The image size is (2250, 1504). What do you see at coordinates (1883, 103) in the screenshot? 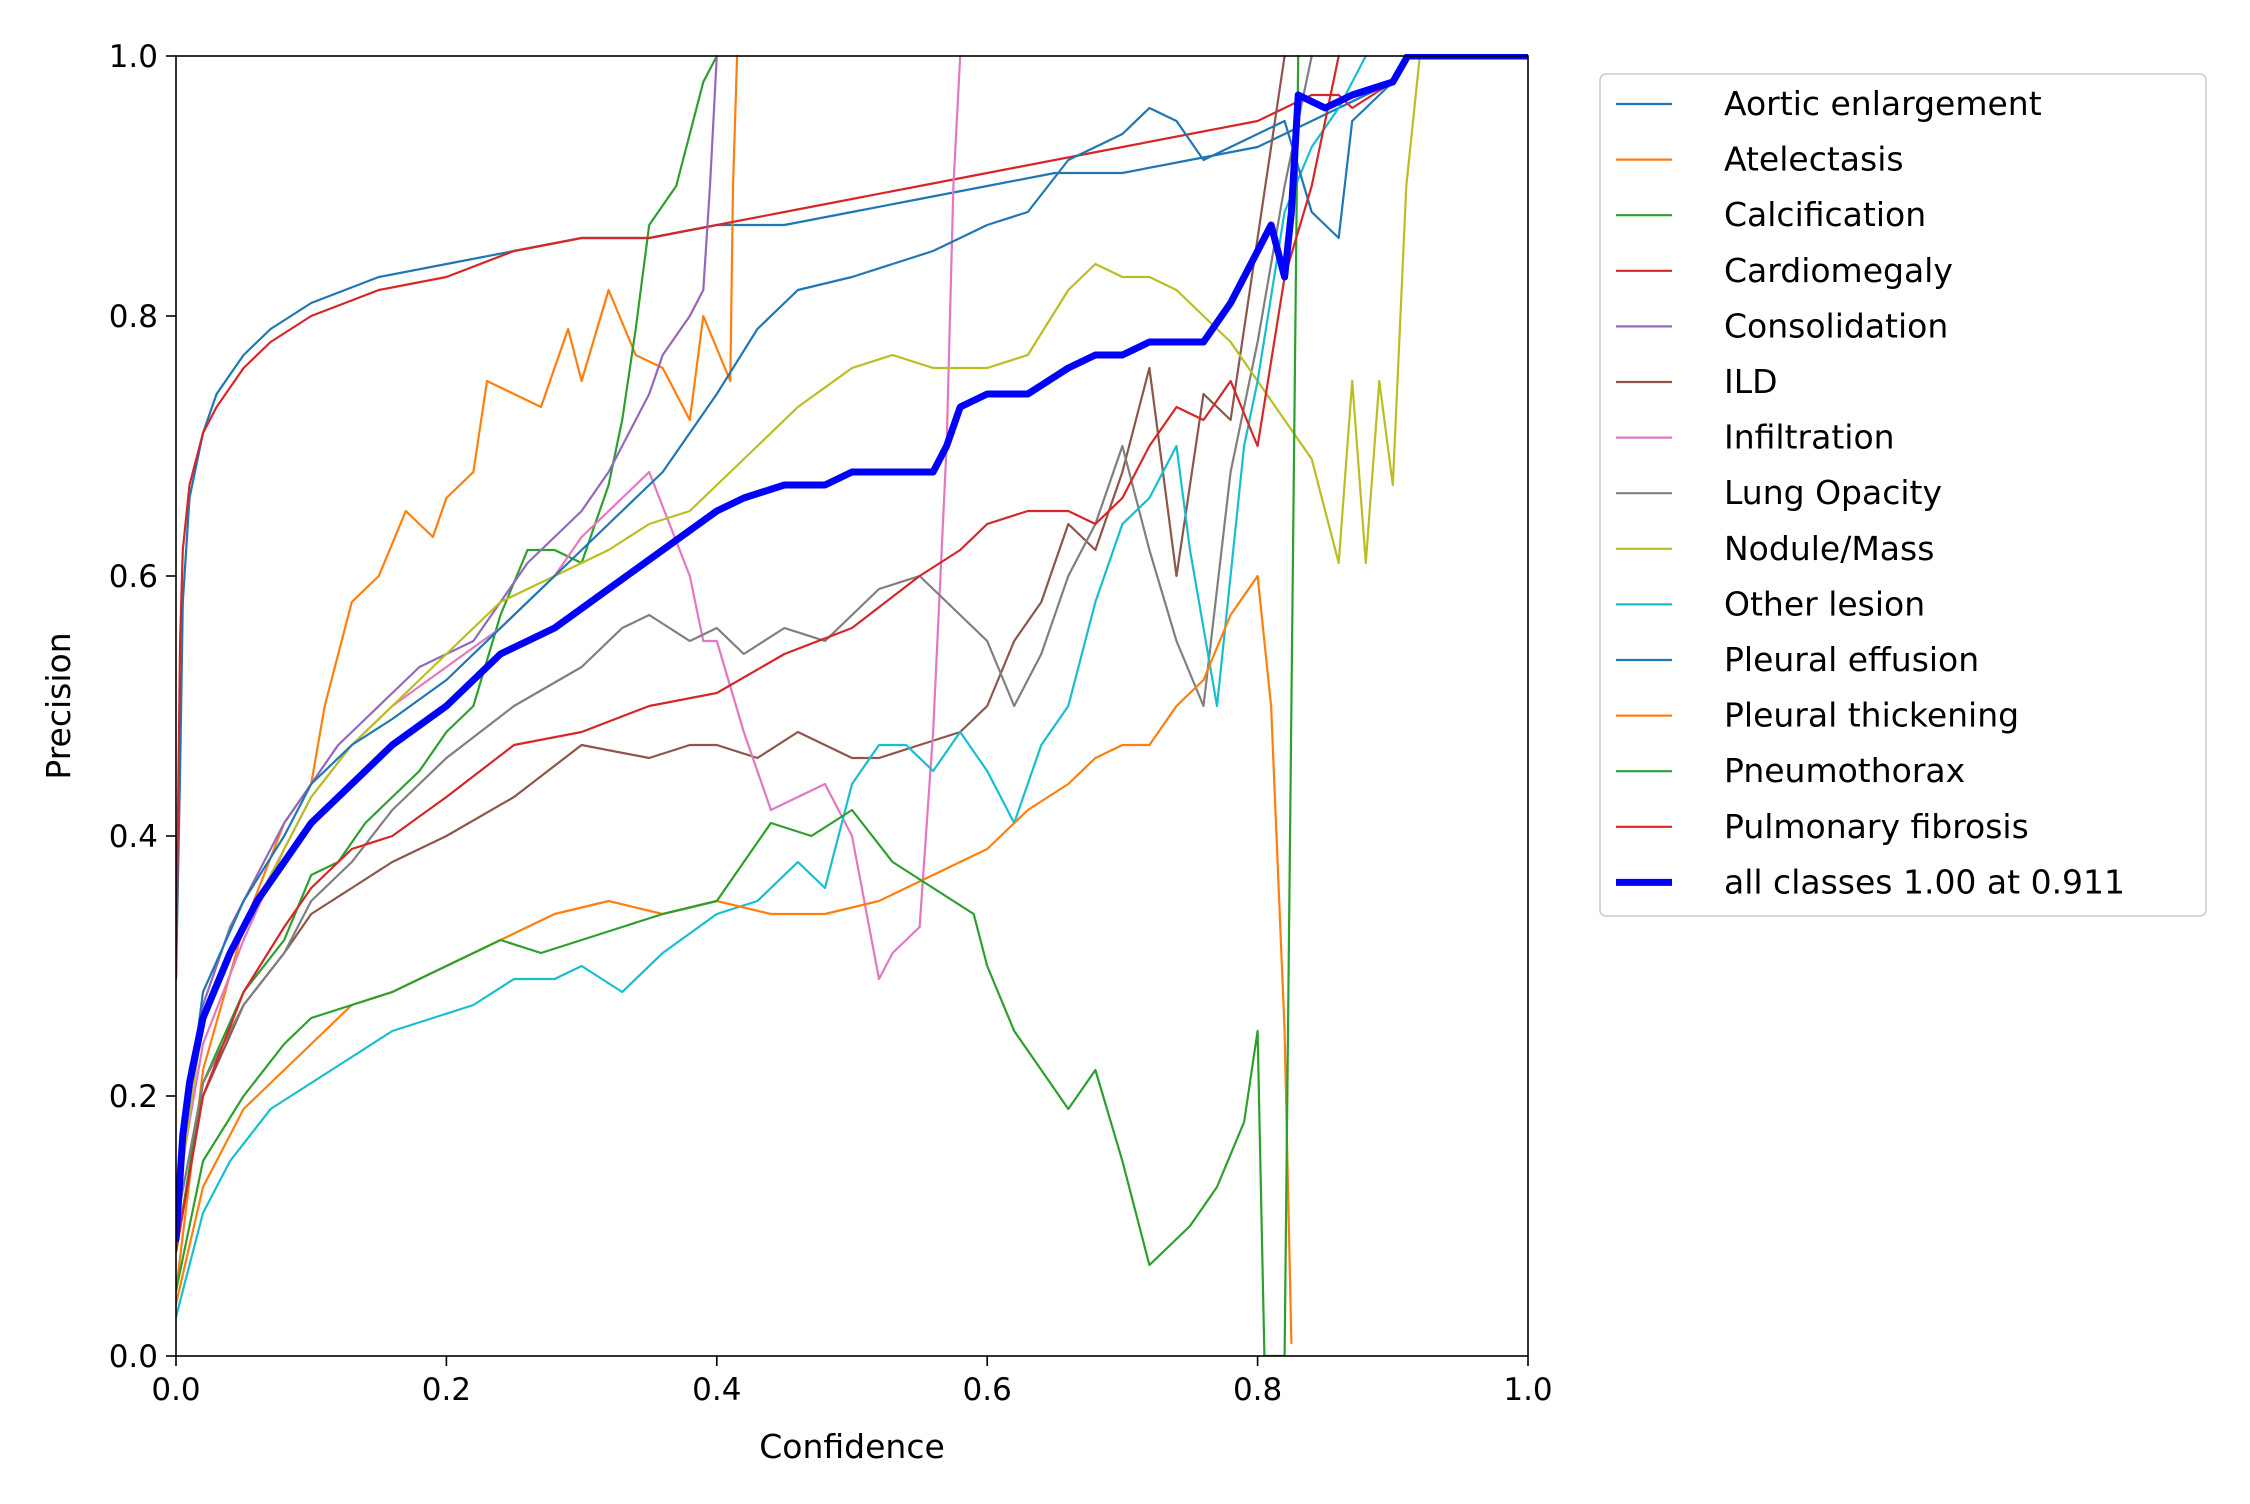
I see `legend-label: Aortic enlargement` at bounding box center [1883, 103].